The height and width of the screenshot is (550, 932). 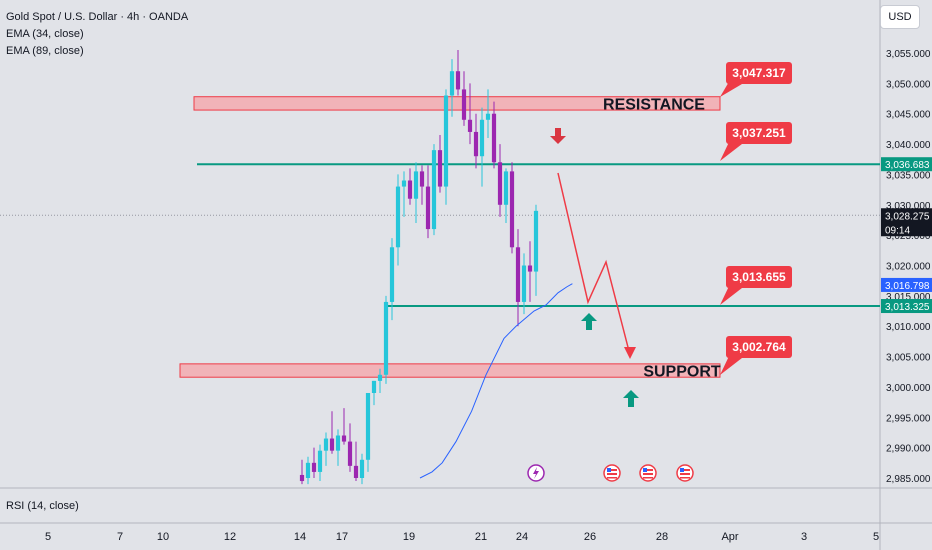 What do you see at coordinates (759, 73) in the screenshot?
I see `price-callout-label: 3,047.317` at bounding box center [759, 73].